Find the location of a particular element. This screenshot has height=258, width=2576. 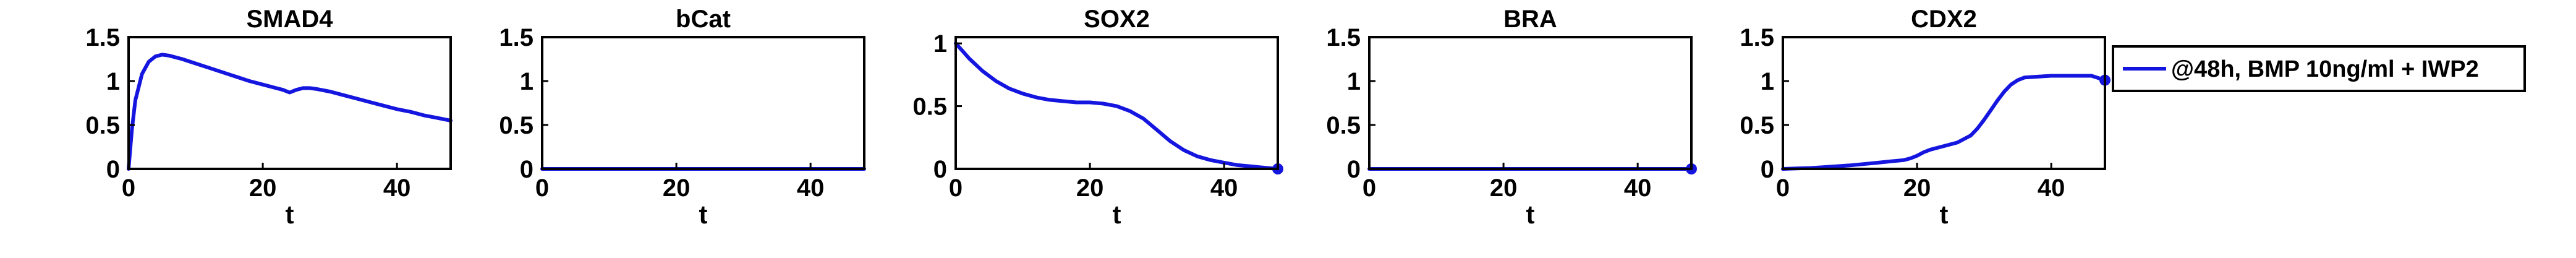

panel-title: BRA is located at coordinates (1530, 19).